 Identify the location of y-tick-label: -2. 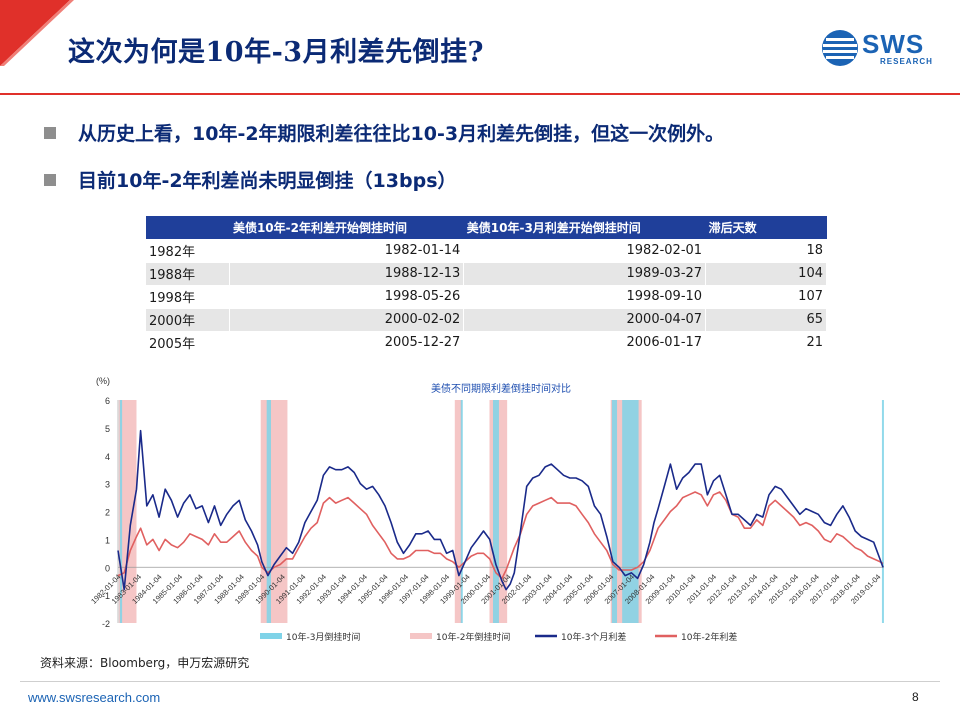
(106, 624).